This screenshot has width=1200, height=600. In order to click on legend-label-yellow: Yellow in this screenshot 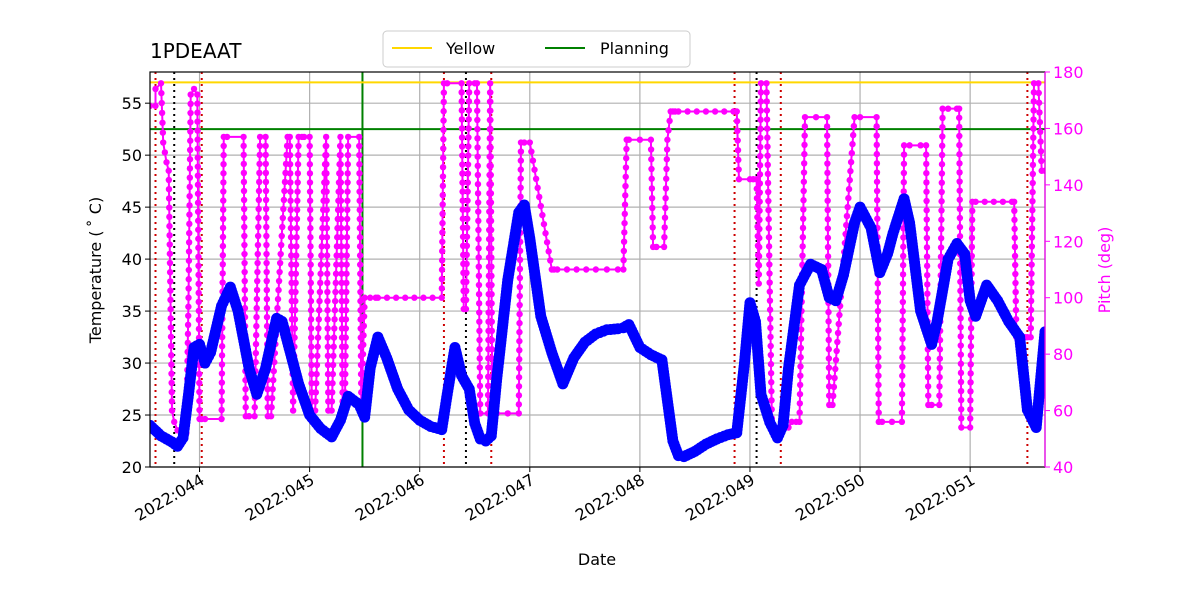, I will do `click(470, 48)`.